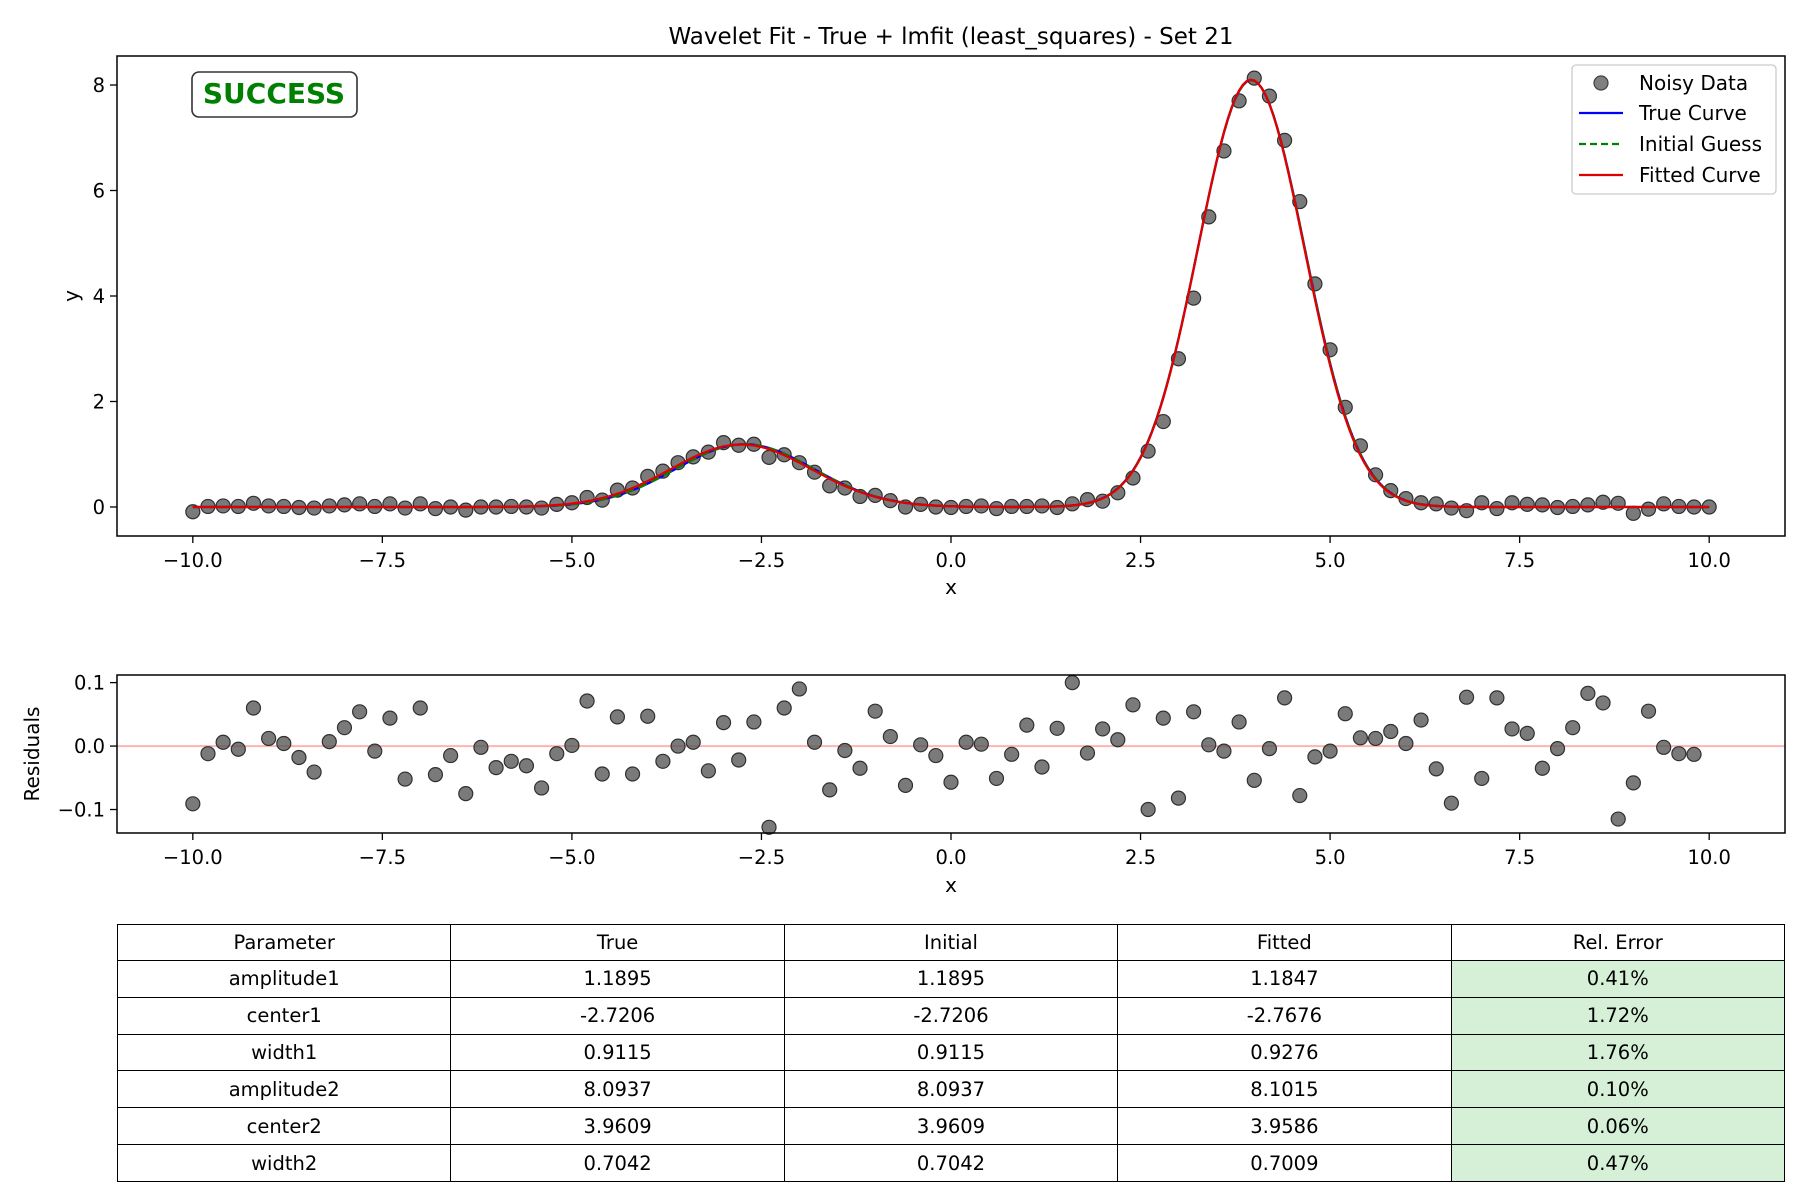 The image size is (1800, 1200). Describe the element at coordinates (1284, 1015) in the screenshot. I see `table-cell: -2.7676` at that location.